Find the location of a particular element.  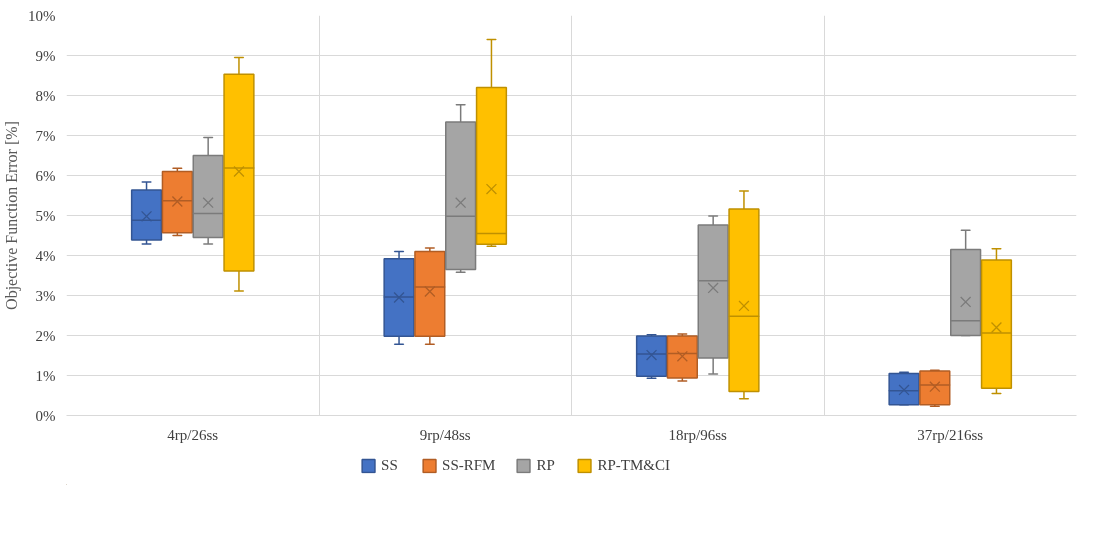

y-tick-label: 0% is located at coordinates (45, 415).